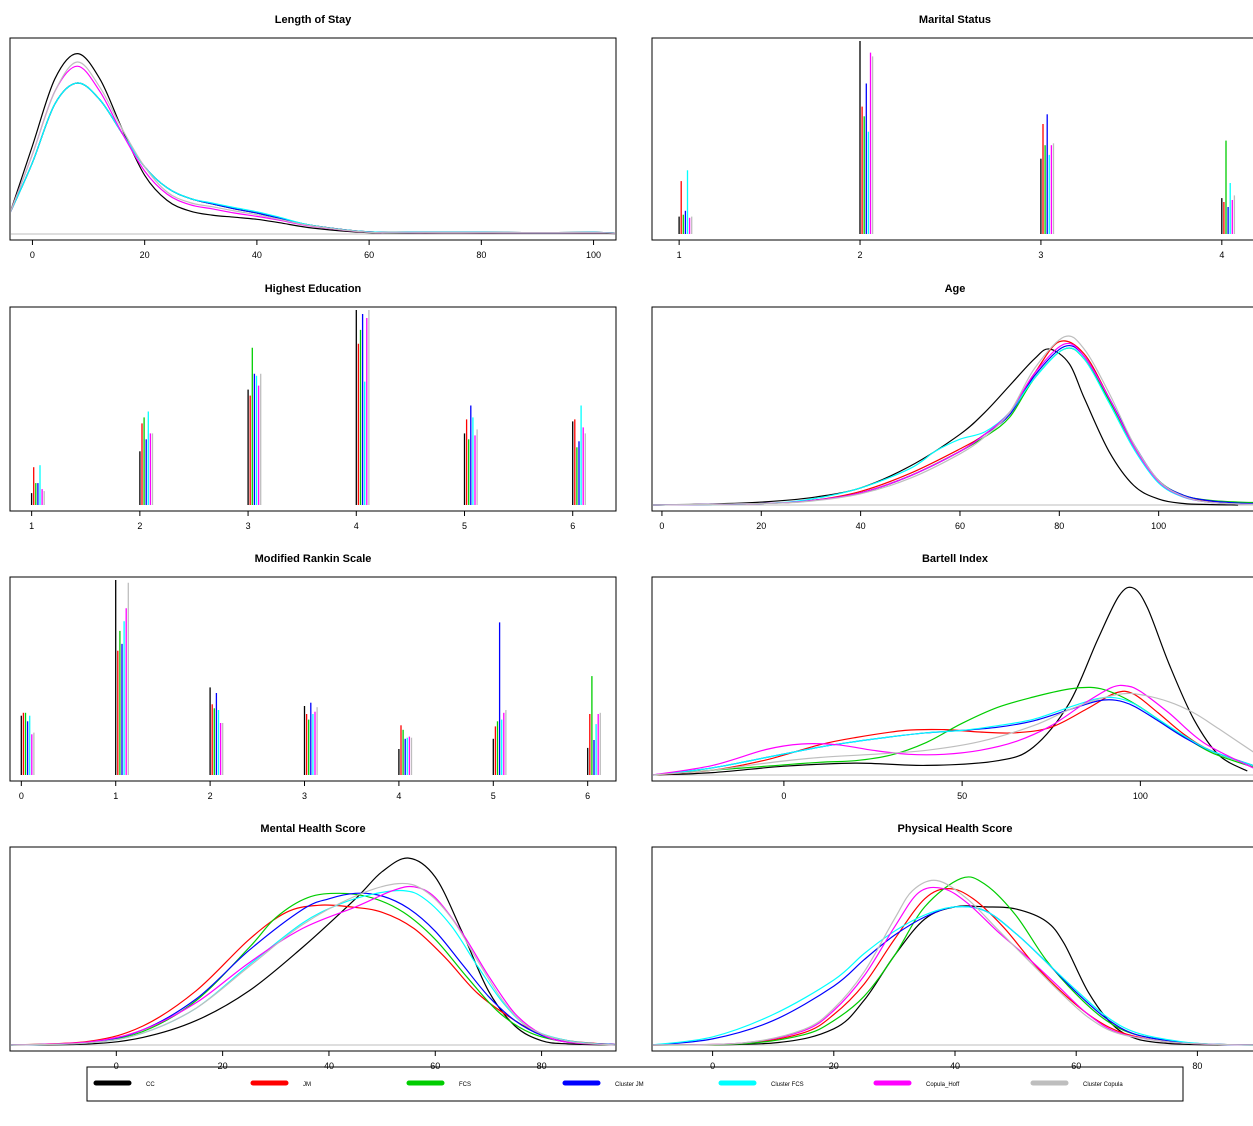 The image size is (1253, 1126). What do you see at coordinates (124, 1084) in the screenshot?
I see `legend-entry: CC` at bounding box center [124, 1084].